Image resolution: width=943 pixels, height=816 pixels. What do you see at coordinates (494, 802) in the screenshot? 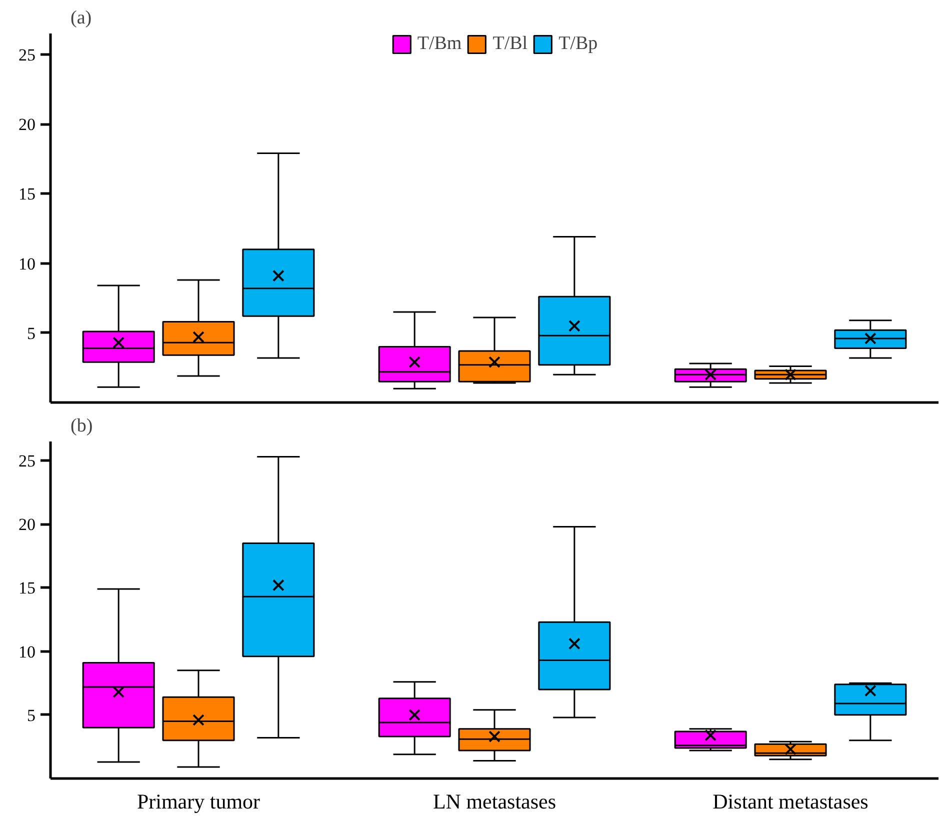
I see `x-tick-label: LN metastases` at bounding box center [494, 802].